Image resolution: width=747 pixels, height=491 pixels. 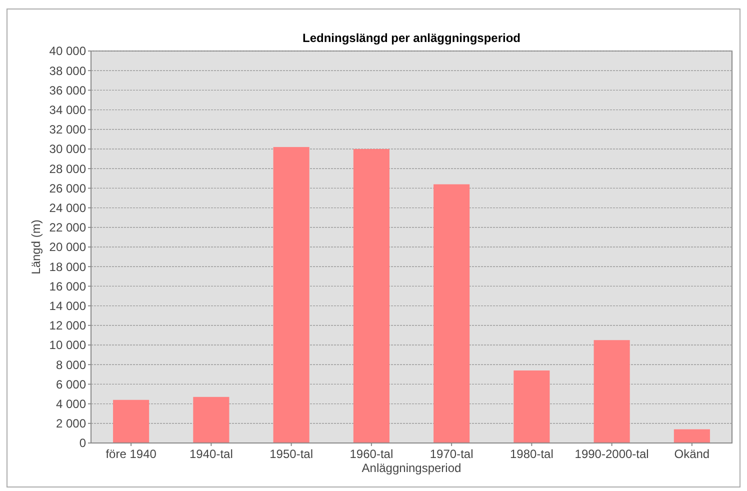 What do you see at coordinates (67, 247) in the screenshot?
I see `y-tick-label: 20 000` at bounding box center [67, 247].